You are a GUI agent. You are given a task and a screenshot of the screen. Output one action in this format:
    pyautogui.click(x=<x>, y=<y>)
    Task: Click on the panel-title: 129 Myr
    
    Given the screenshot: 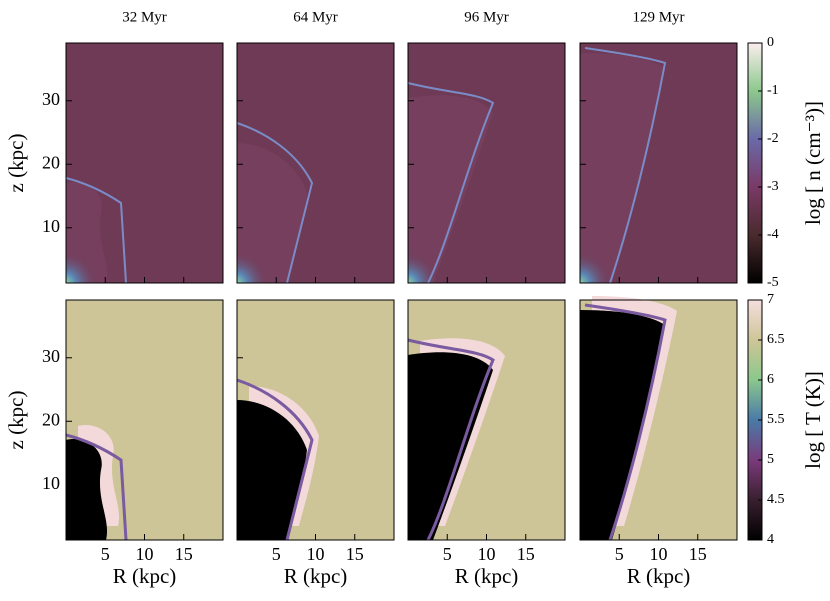 What is the action you would take?
    pyautogui.click(x=658, y=17)
    